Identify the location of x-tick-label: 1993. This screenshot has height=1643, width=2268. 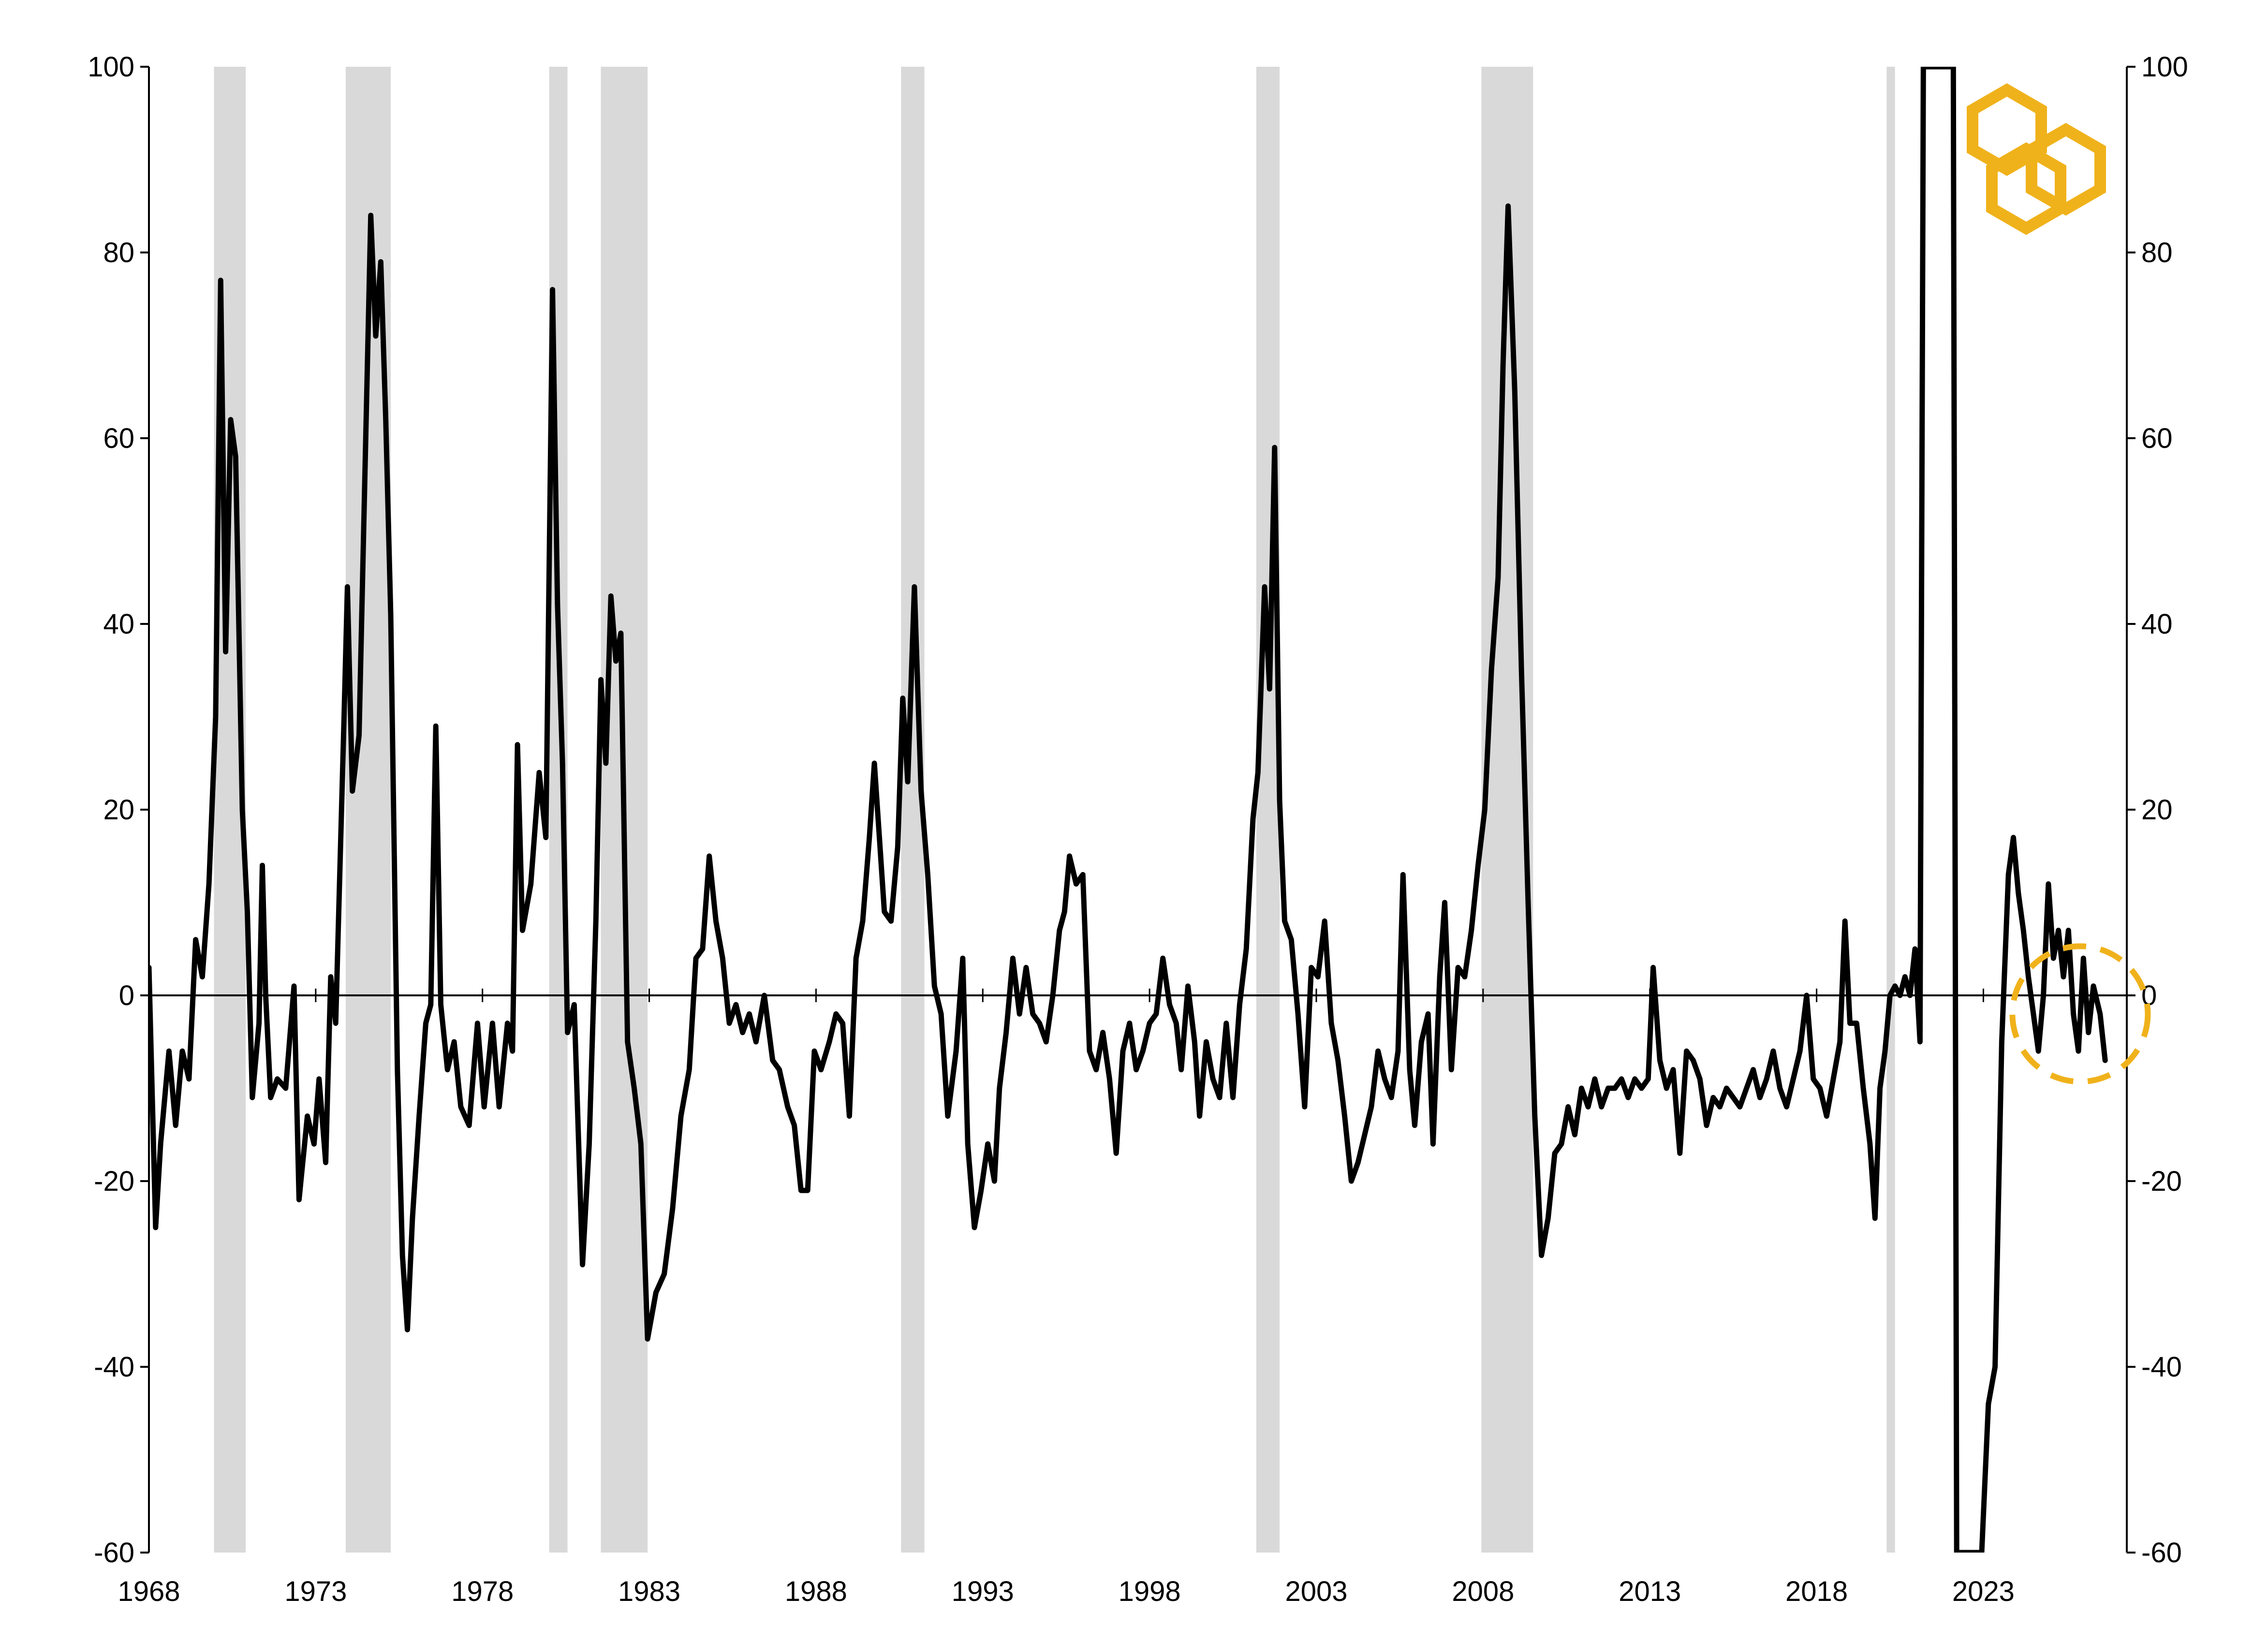
(983, 1591).